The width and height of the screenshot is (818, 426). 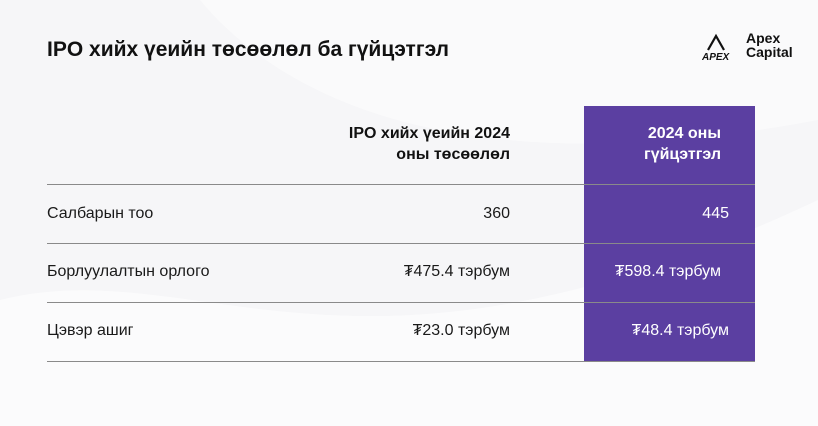 What do you see at coordinates (405, 144) in the screenshot?
I see `header-ipo-projection: IPO хийх үеийн 2024 оны төсөөлөл` at bounding box center [405, 144].